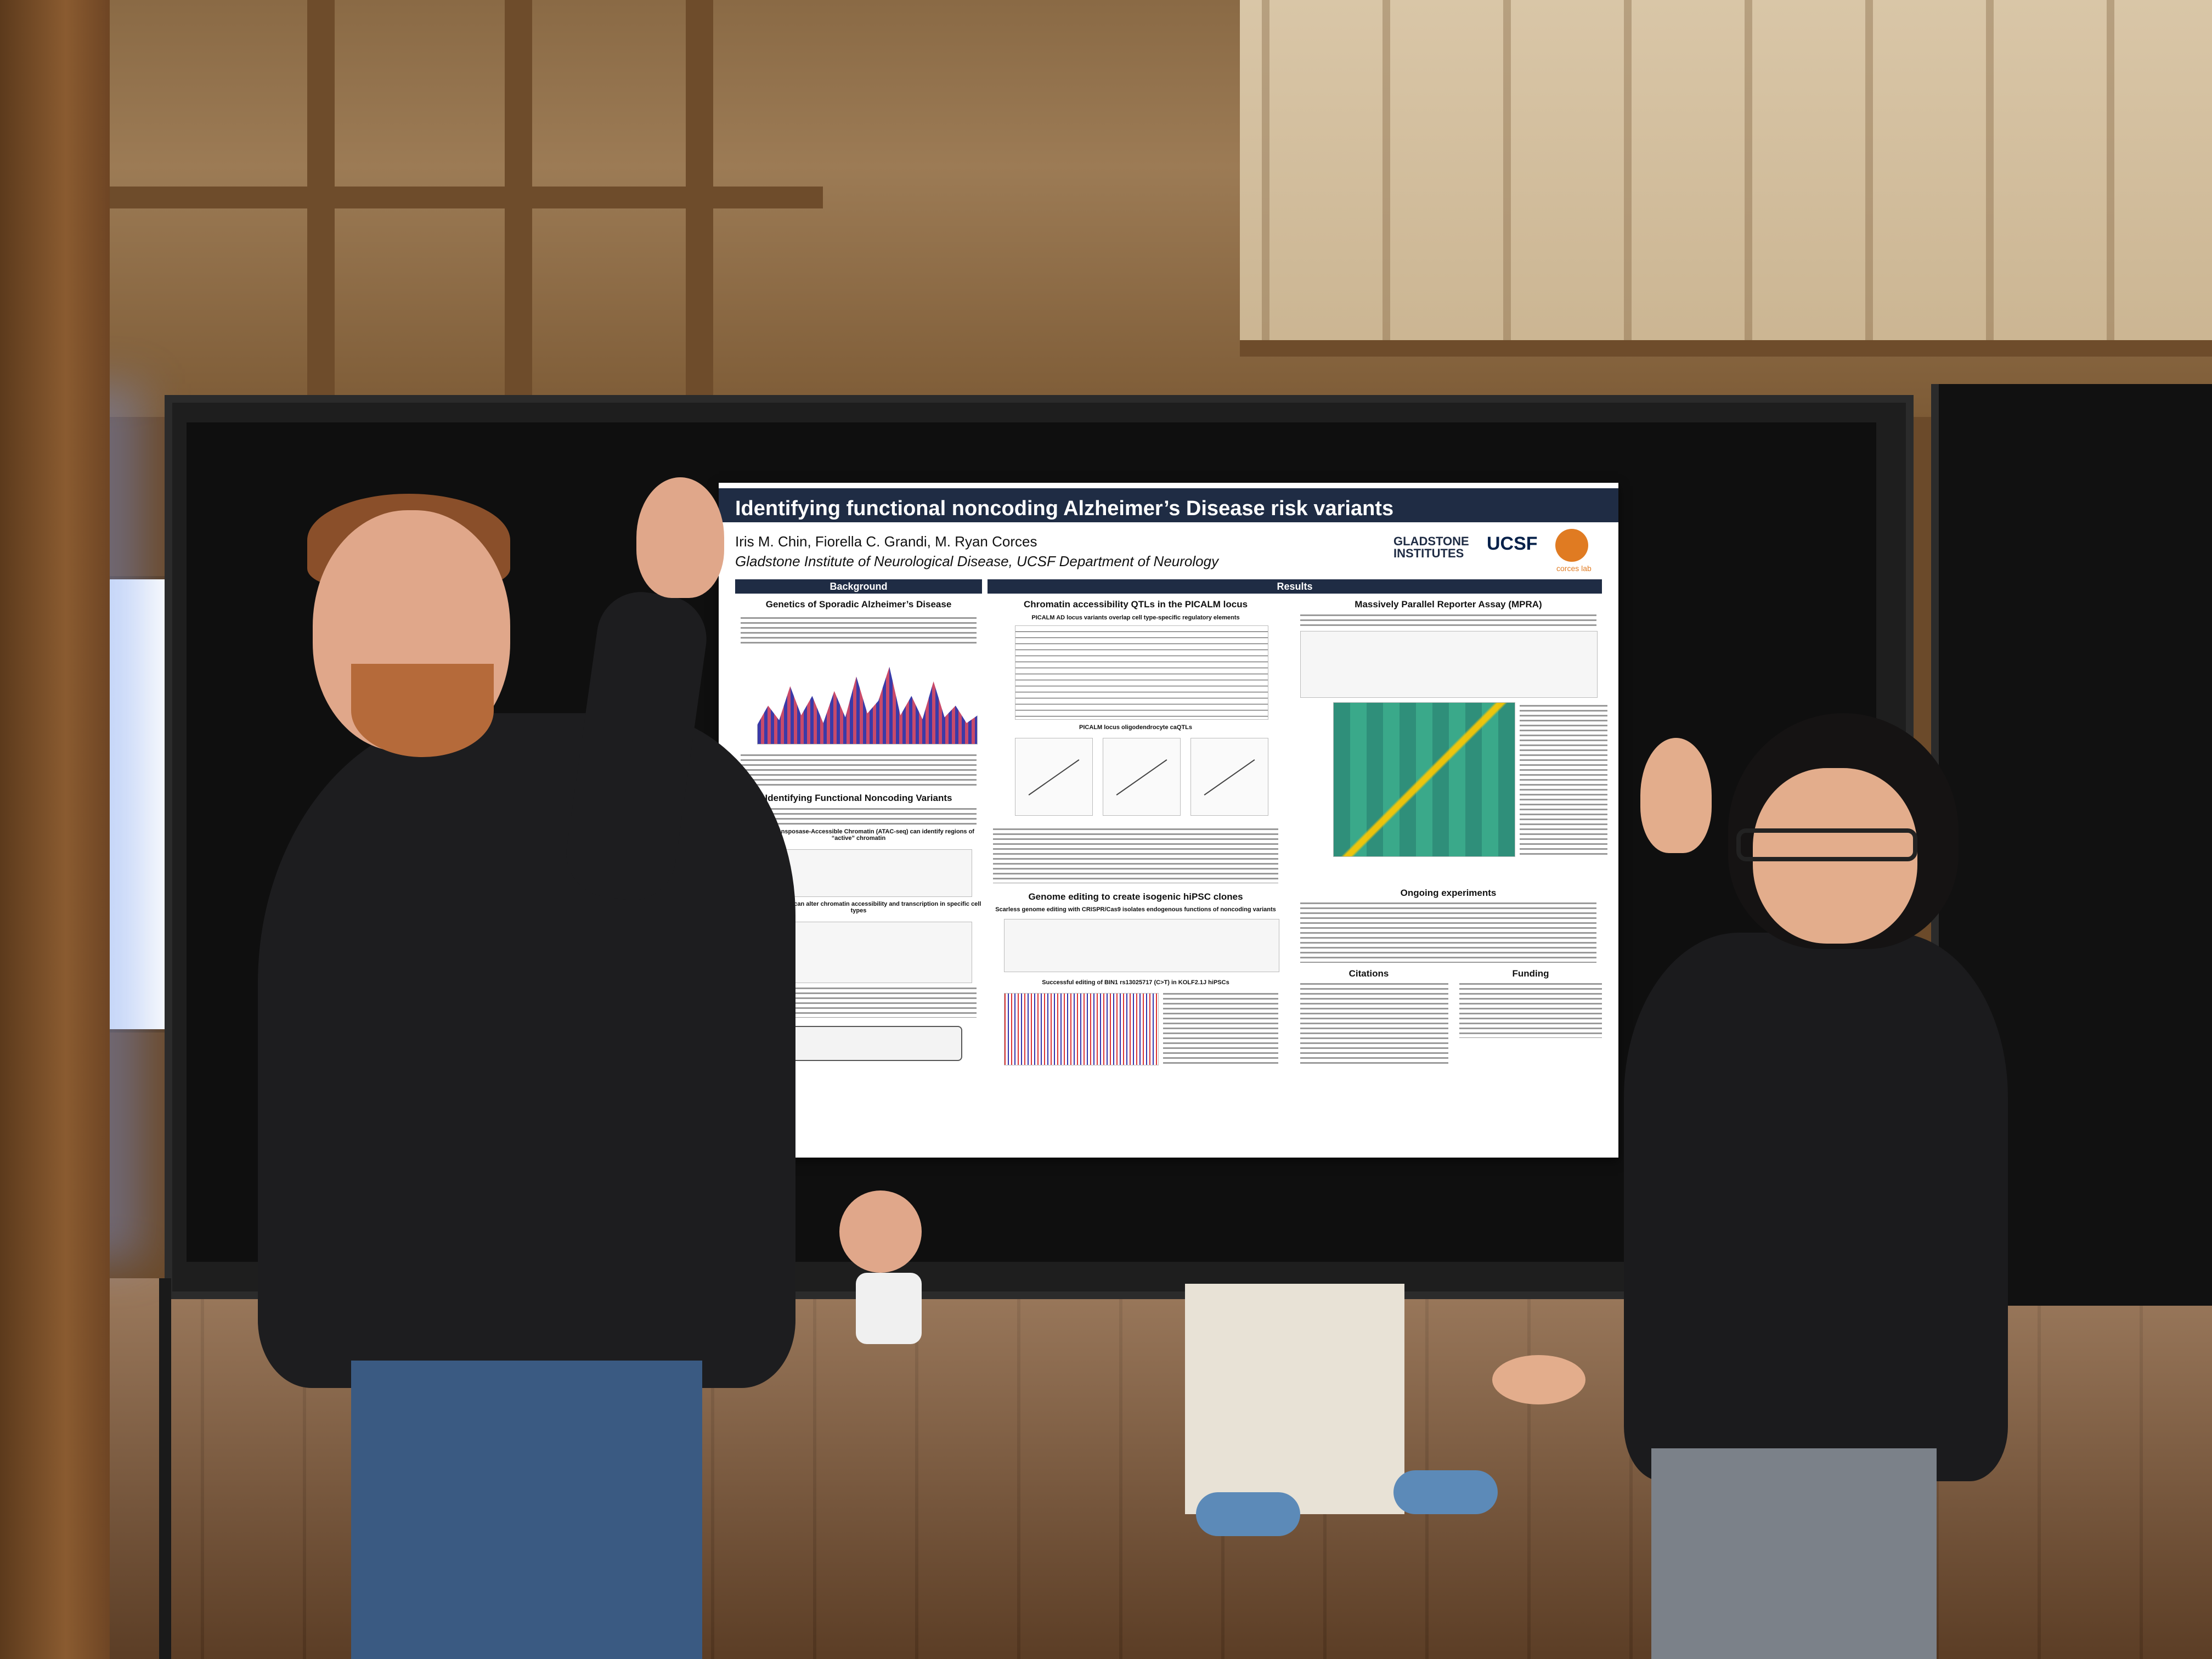 Image resolution: width=2212 pixels, height=1659 pixels. What do you see at coordinates (1794, 1554) in the screenshot?
I see `woman-jeans` at bounding box center [1794, 1554].